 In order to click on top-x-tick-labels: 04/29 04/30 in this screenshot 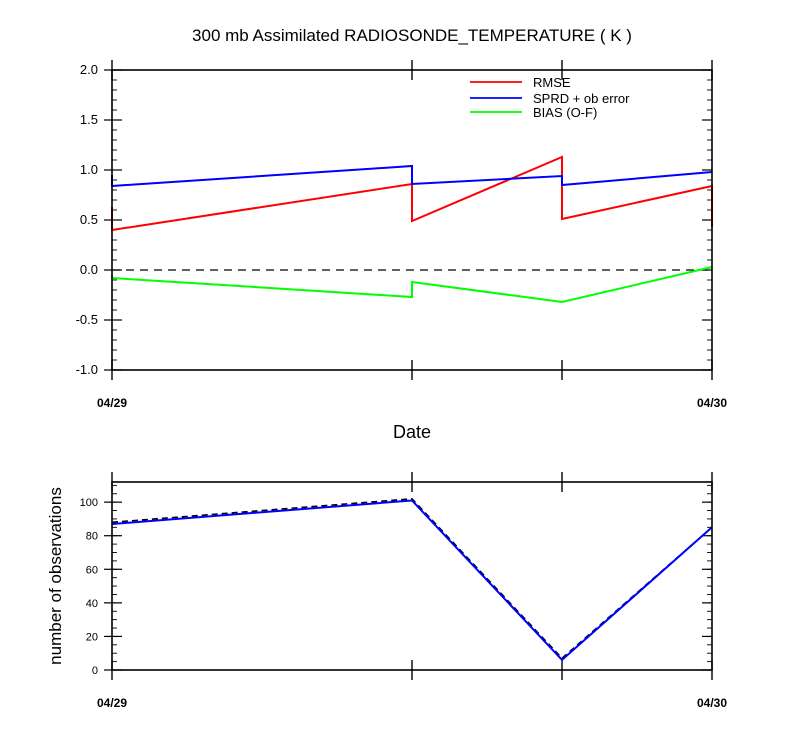, I will do `click(412, 403)`.